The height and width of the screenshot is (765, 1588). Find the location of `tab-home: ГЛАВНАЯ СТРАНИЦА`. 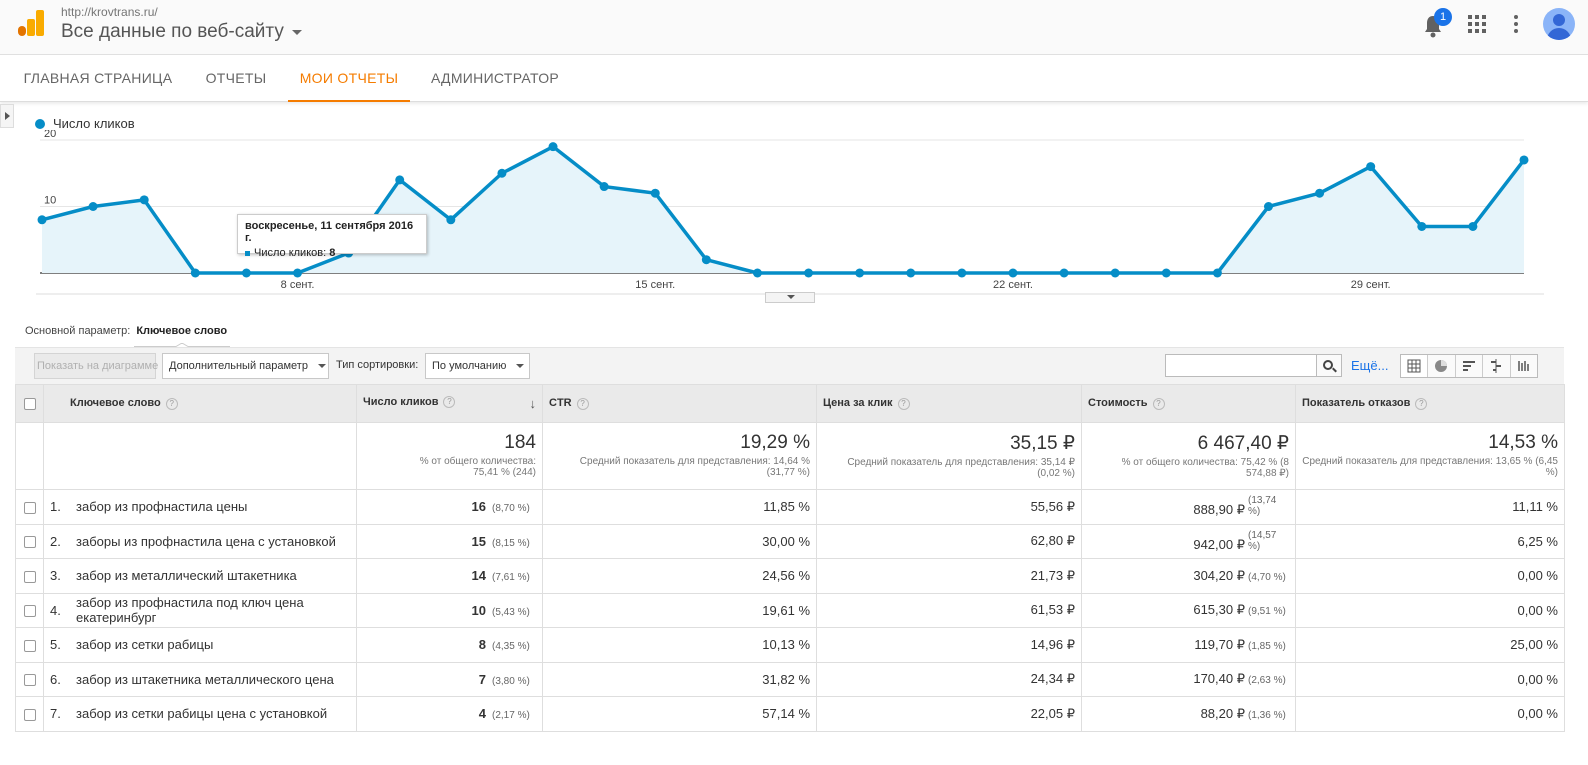

tab-home: ГЛАВНАЯ СТРАНИЦА is located at coordinates (98, 78).